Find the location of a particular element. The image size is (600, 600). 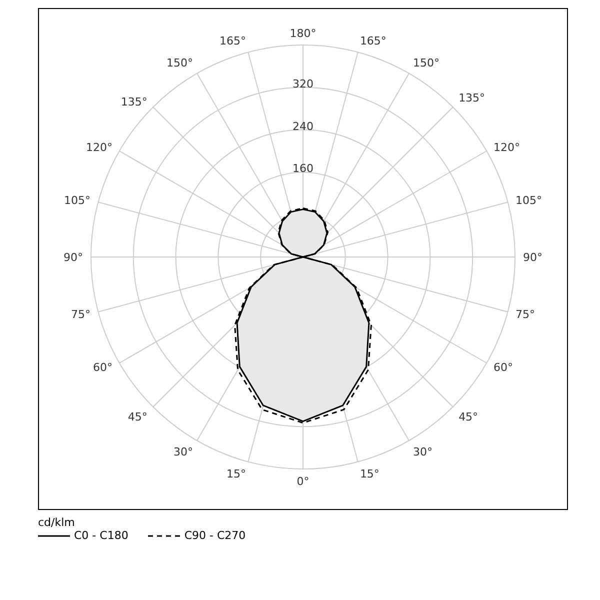

y-tick-label: 160 is located at coordinates (303, 169).